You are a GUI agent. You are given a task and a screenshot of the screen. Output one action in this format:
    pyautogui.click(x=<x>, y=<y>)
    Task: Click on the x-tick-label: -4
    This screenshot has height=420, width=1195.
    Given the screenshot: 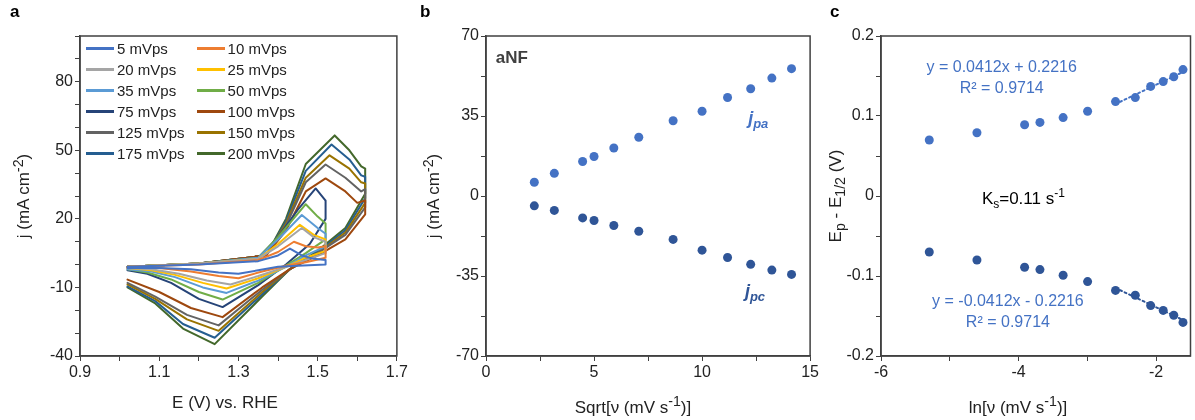 What is the action you would take?
    pyautogui.click(x=1018, y=372)
    